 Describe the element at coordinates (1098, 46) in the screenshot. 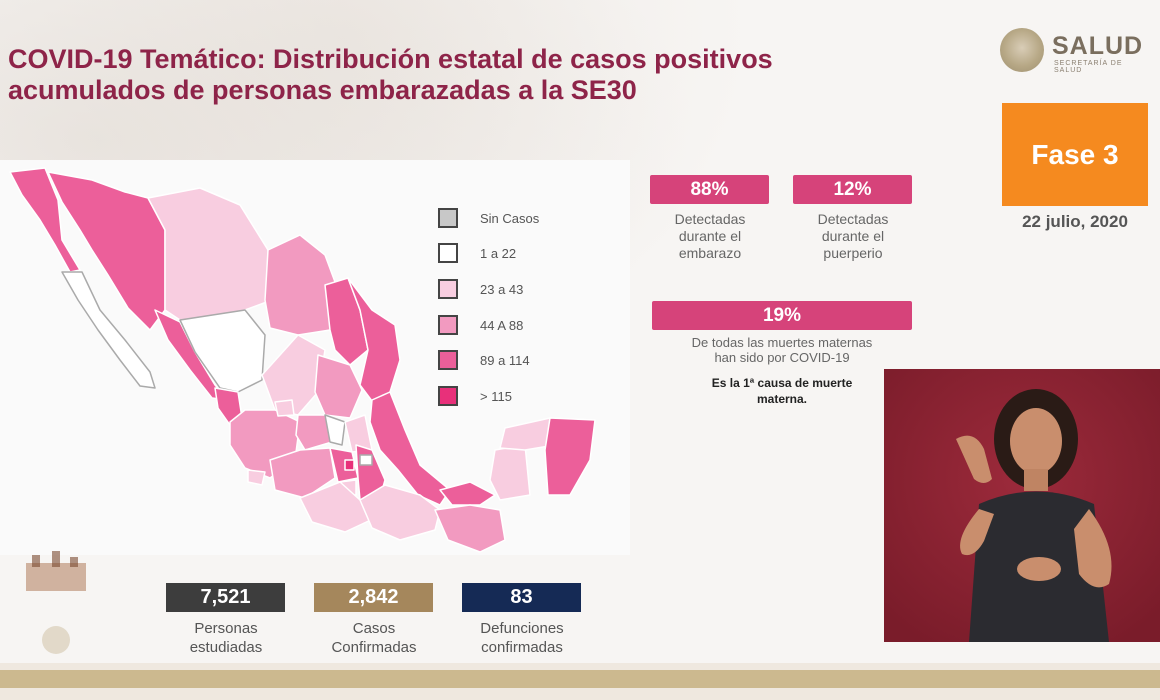

I see `logo-text: SALUD` at that location.